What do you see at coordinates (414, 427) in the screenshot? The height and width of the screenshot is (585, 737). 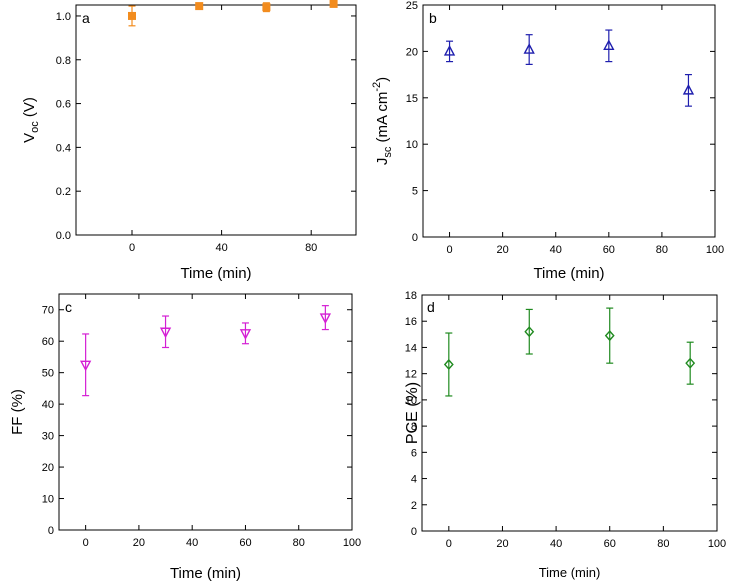 I see `y-tick-label: 8` at bounding box center [414, 427].